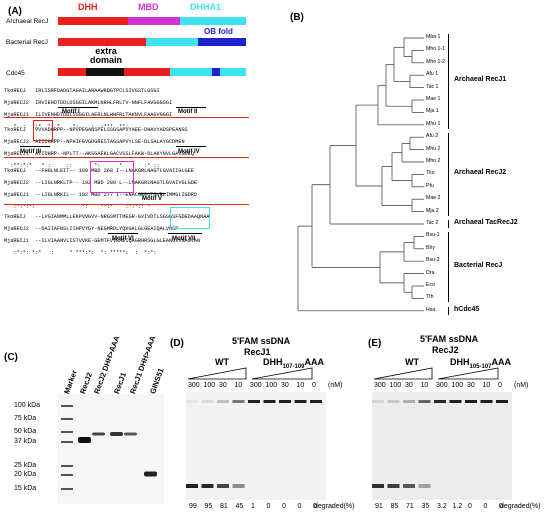 This screenshot has height=513, width=550. I want to click on gel-lane-label: Marker, so click(70, 382).